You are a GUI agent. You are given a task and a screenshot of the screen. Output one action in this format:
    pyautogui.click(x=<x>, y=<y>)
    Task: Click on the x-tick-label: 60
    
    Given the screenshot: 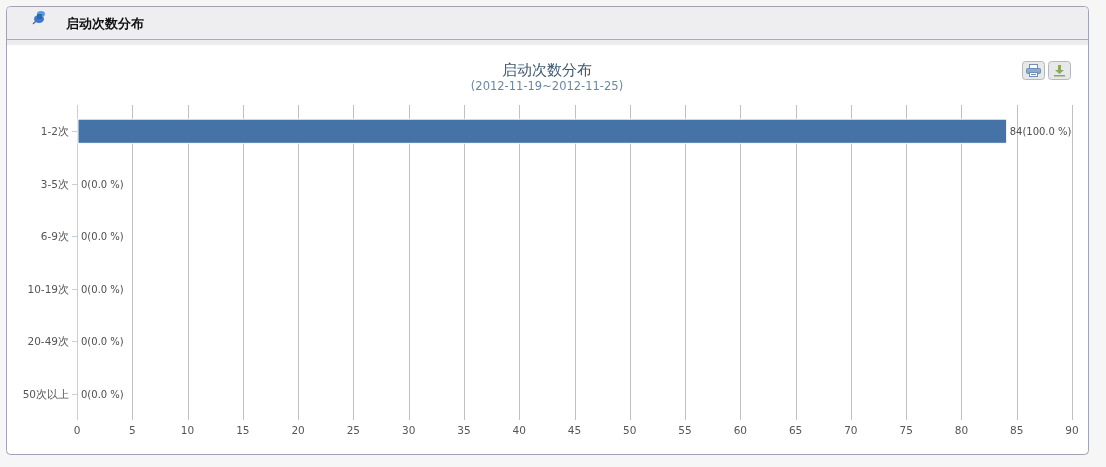 What is the action you would take?
    pyautogui.click(x=740, y=430)
    